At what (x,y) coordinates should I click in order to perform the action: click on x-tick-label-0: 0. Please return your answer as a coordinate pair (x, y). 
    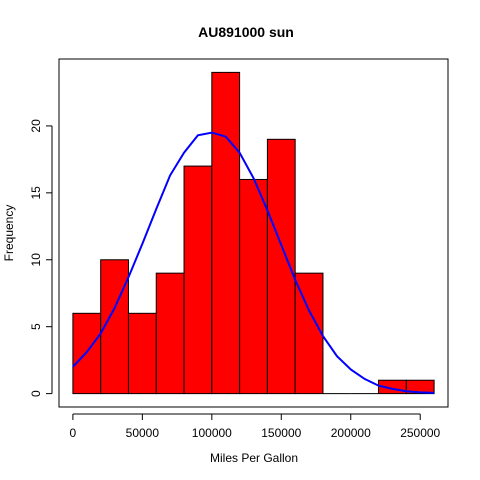
    Looking at the image, I should click on (73, 433).